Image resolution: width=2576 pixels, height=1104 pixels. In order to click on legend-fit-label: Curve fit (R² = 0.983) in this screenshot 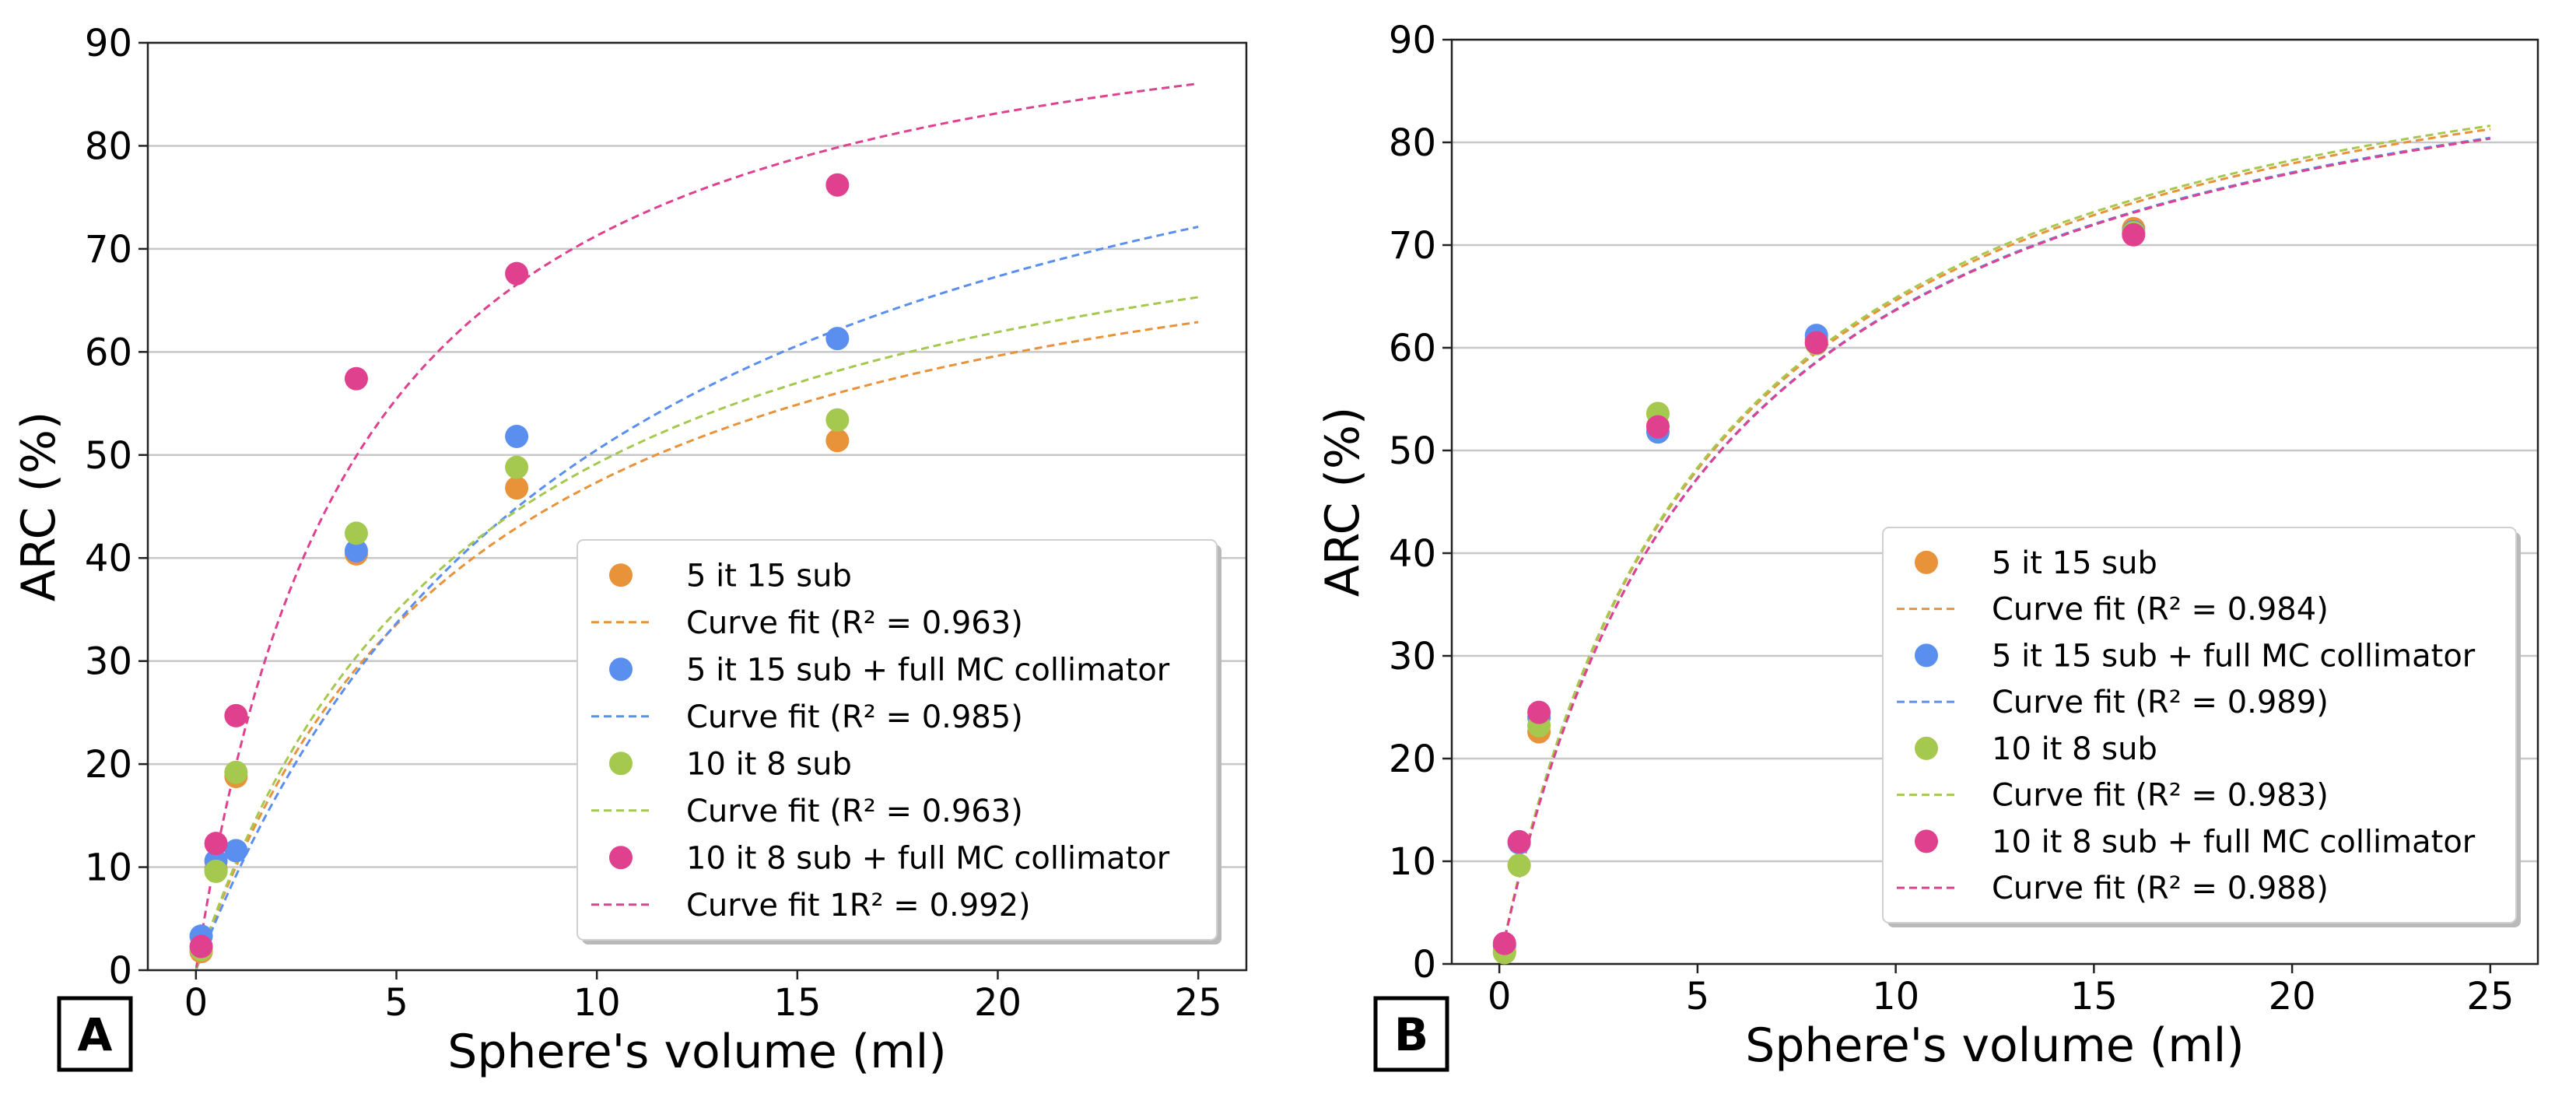, I will do `click(2160, 796)`.